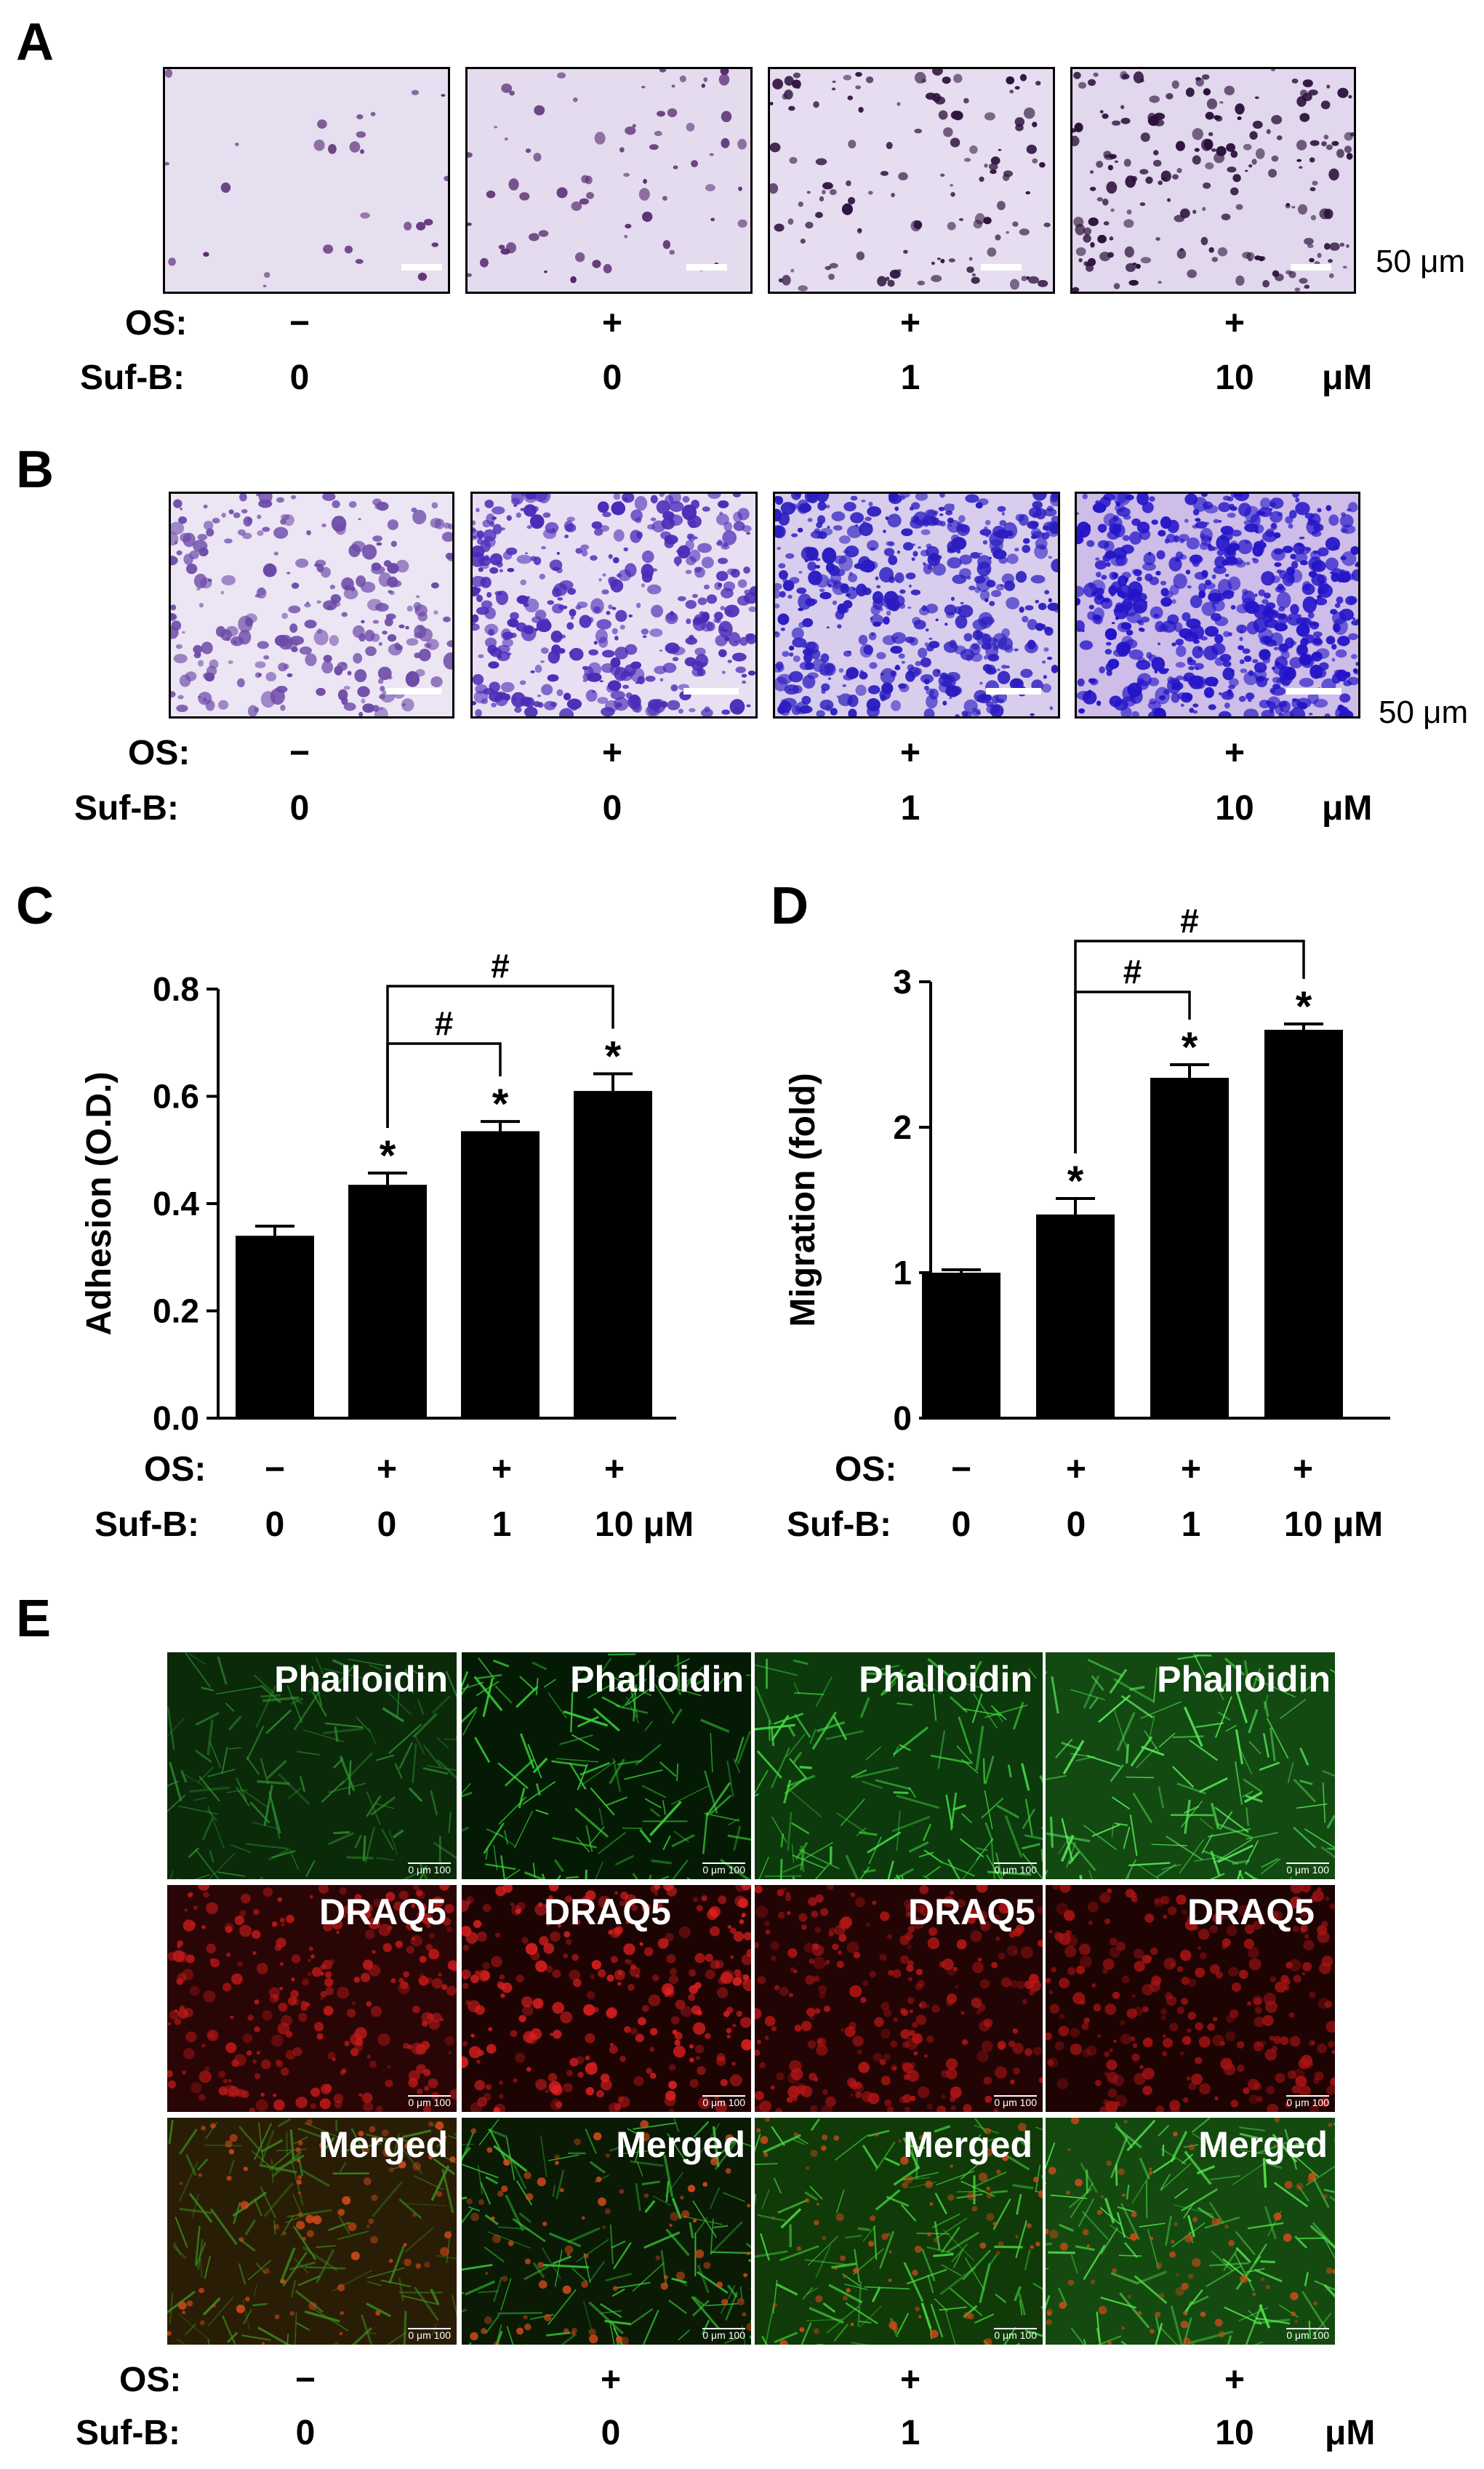  Describe the element at coordinates (176, 1204) in the screenshot. I see `y-tick-label: 0.4` at that location.